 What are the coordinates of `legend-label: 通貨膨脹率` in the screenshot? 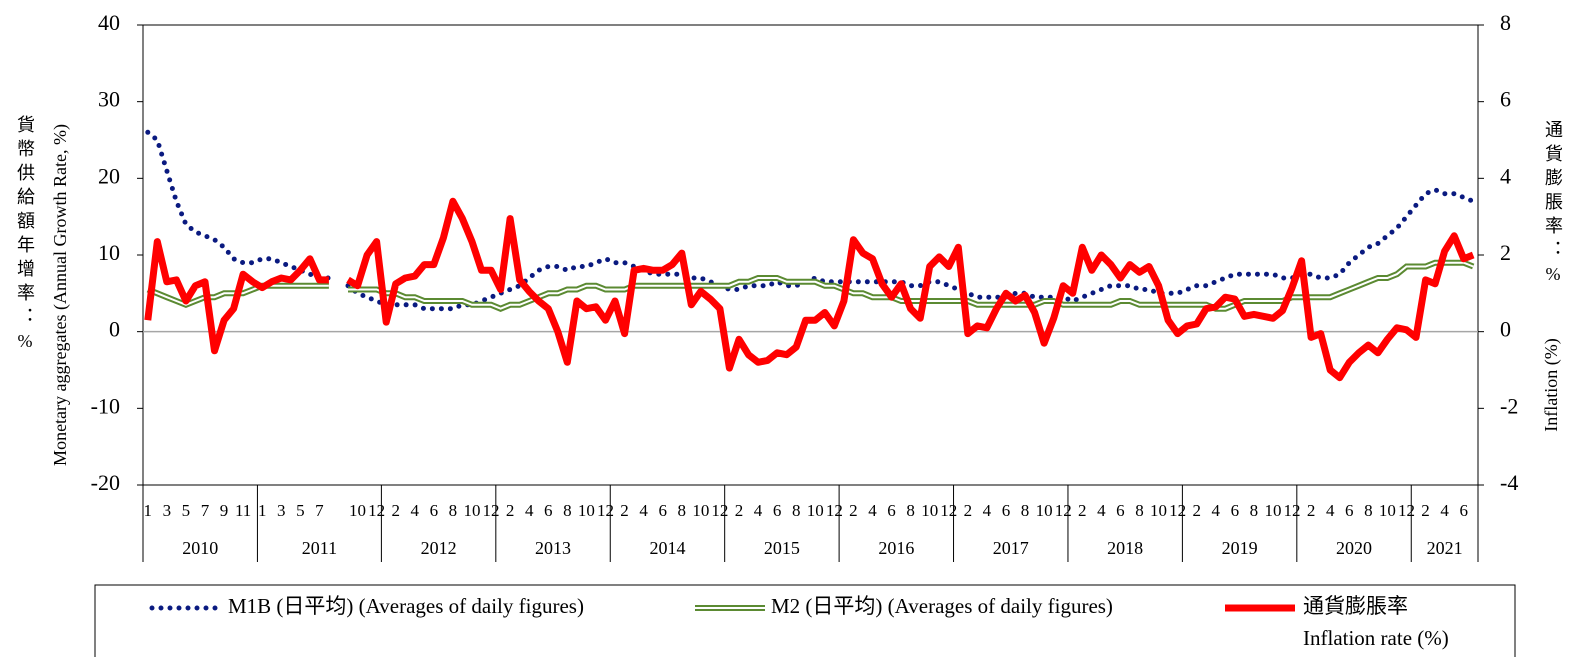 It's located at (1355, 606).